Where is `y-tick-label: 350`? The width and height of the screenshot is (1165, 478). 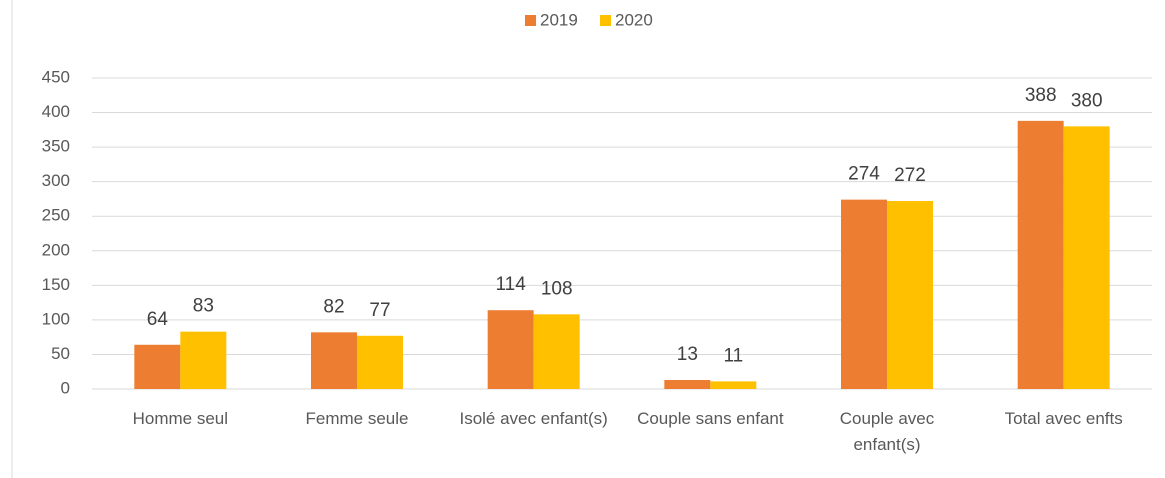
y-tick-label: 350 is located at coordinates (56, 146).